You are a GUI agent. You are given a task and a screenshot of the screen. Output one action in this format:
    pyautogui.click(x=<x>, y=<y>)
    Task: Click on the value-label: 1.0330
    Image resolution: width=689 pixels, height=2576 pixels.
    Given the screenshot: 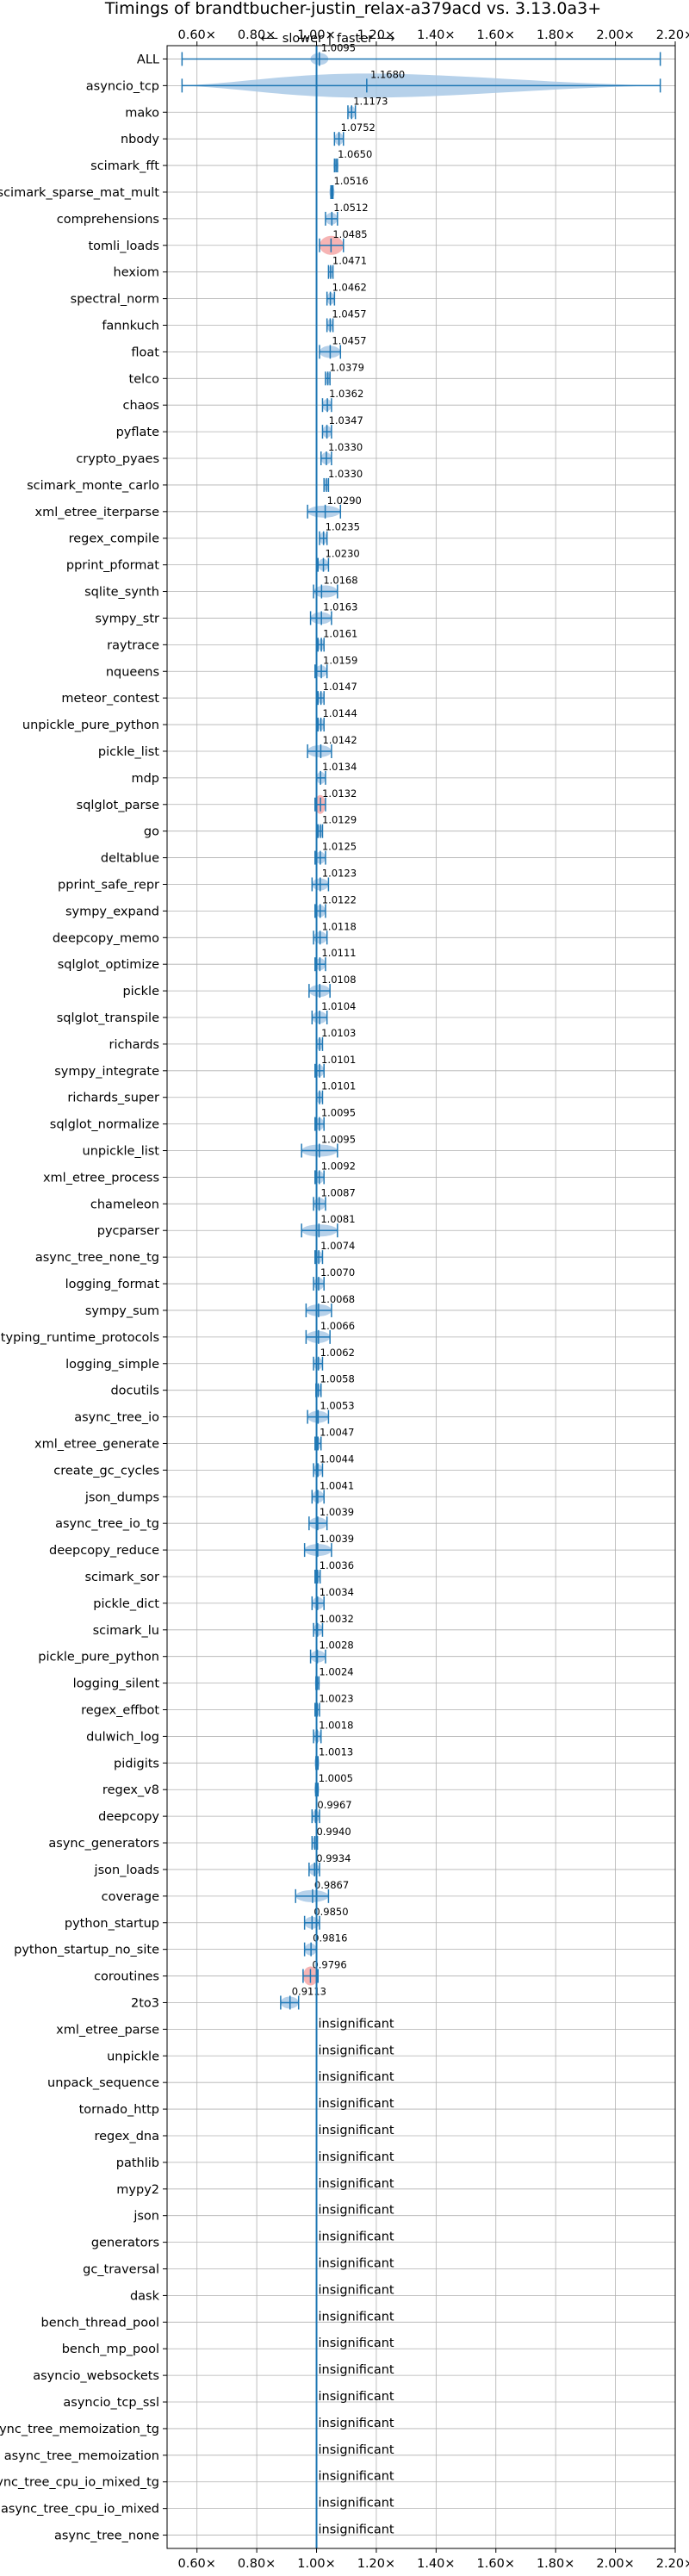 What is the action you would take?
    pyautogui.click(x=345, y=474)
    